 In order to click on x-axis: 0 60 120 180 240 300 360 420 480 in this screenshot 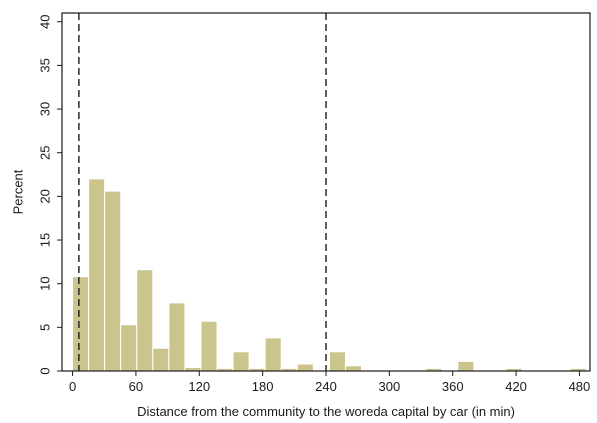, I will do `click(329, 382)`.